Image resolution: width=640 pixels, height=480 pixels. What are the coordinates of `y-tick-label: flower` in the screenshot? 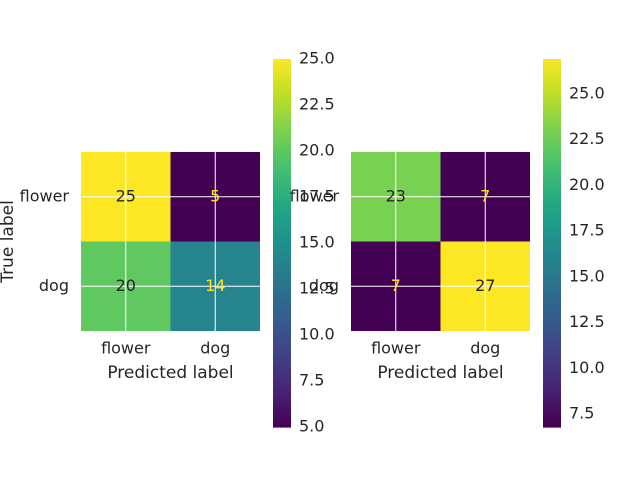 It's located at (315, 195).